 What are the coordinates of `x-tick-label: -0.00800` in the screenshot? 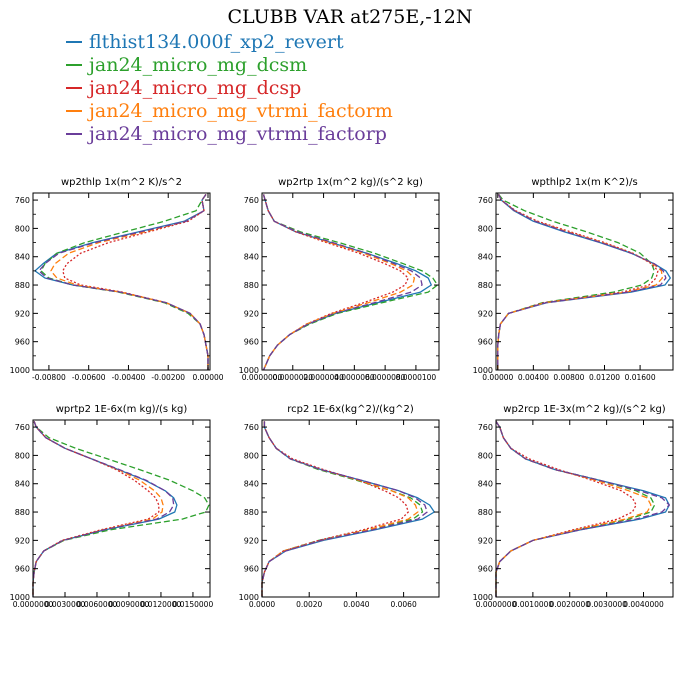 It's located at (49, 377).